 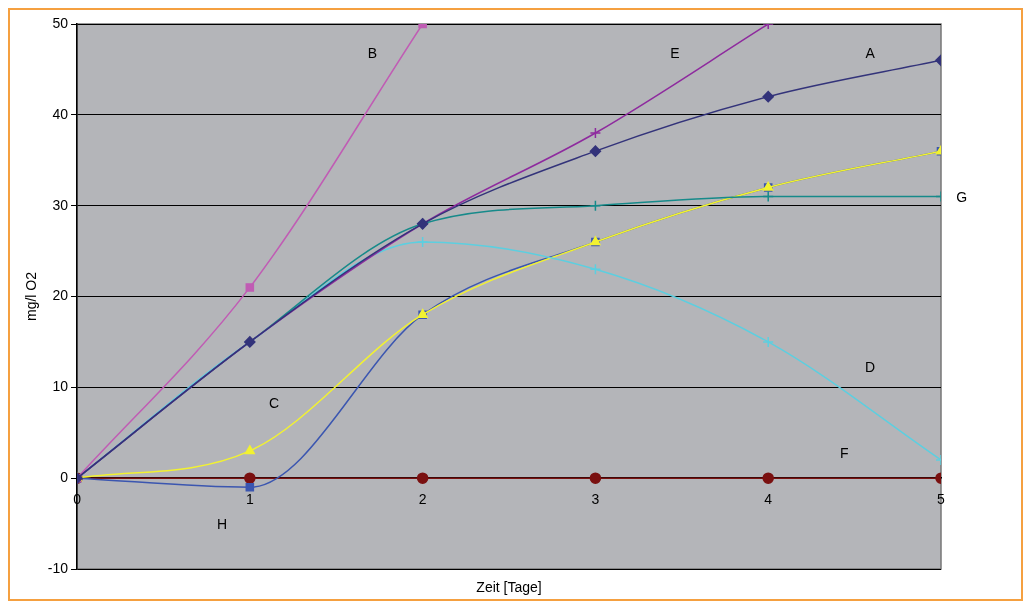 What do you see at coordinates (31, 296) in the screenshot?
I see `y-axis-title: mg/l O2` at bounding box center [31, 296].